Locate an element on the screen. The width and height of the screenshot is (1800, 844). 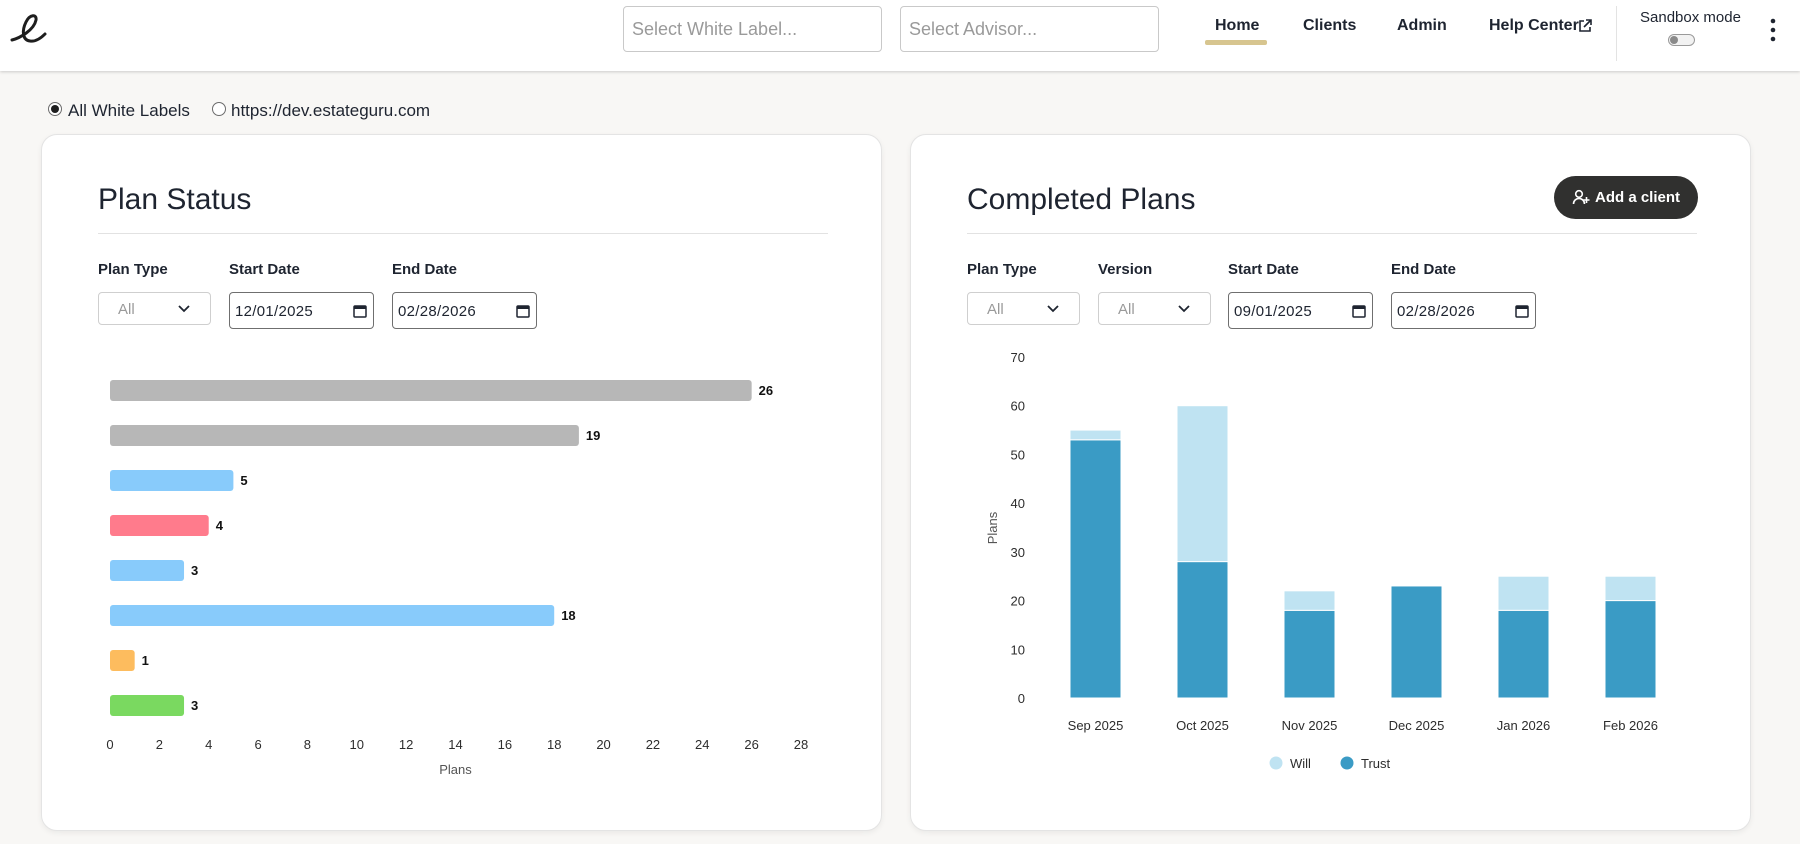
plan-type-label: Plan Type is located at coordinates (133, 269).